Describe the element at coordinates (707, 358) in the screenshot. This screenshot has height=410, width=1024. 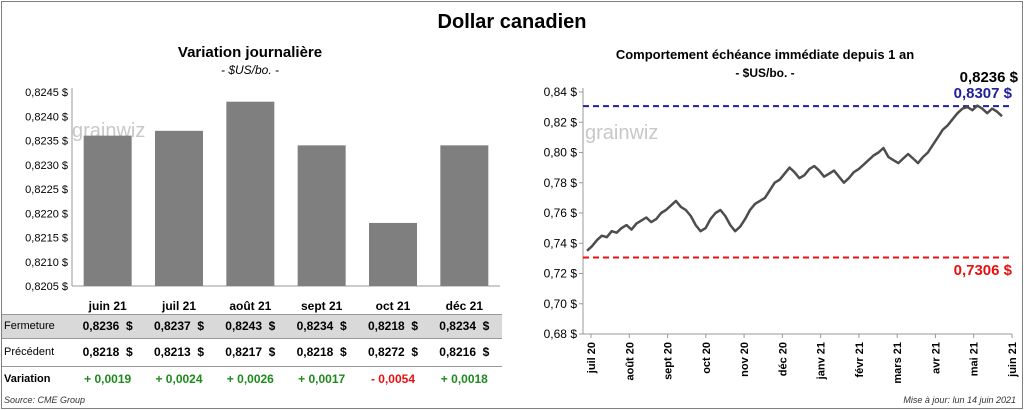
I see `line-x-tick-label: oct 20` at that location.